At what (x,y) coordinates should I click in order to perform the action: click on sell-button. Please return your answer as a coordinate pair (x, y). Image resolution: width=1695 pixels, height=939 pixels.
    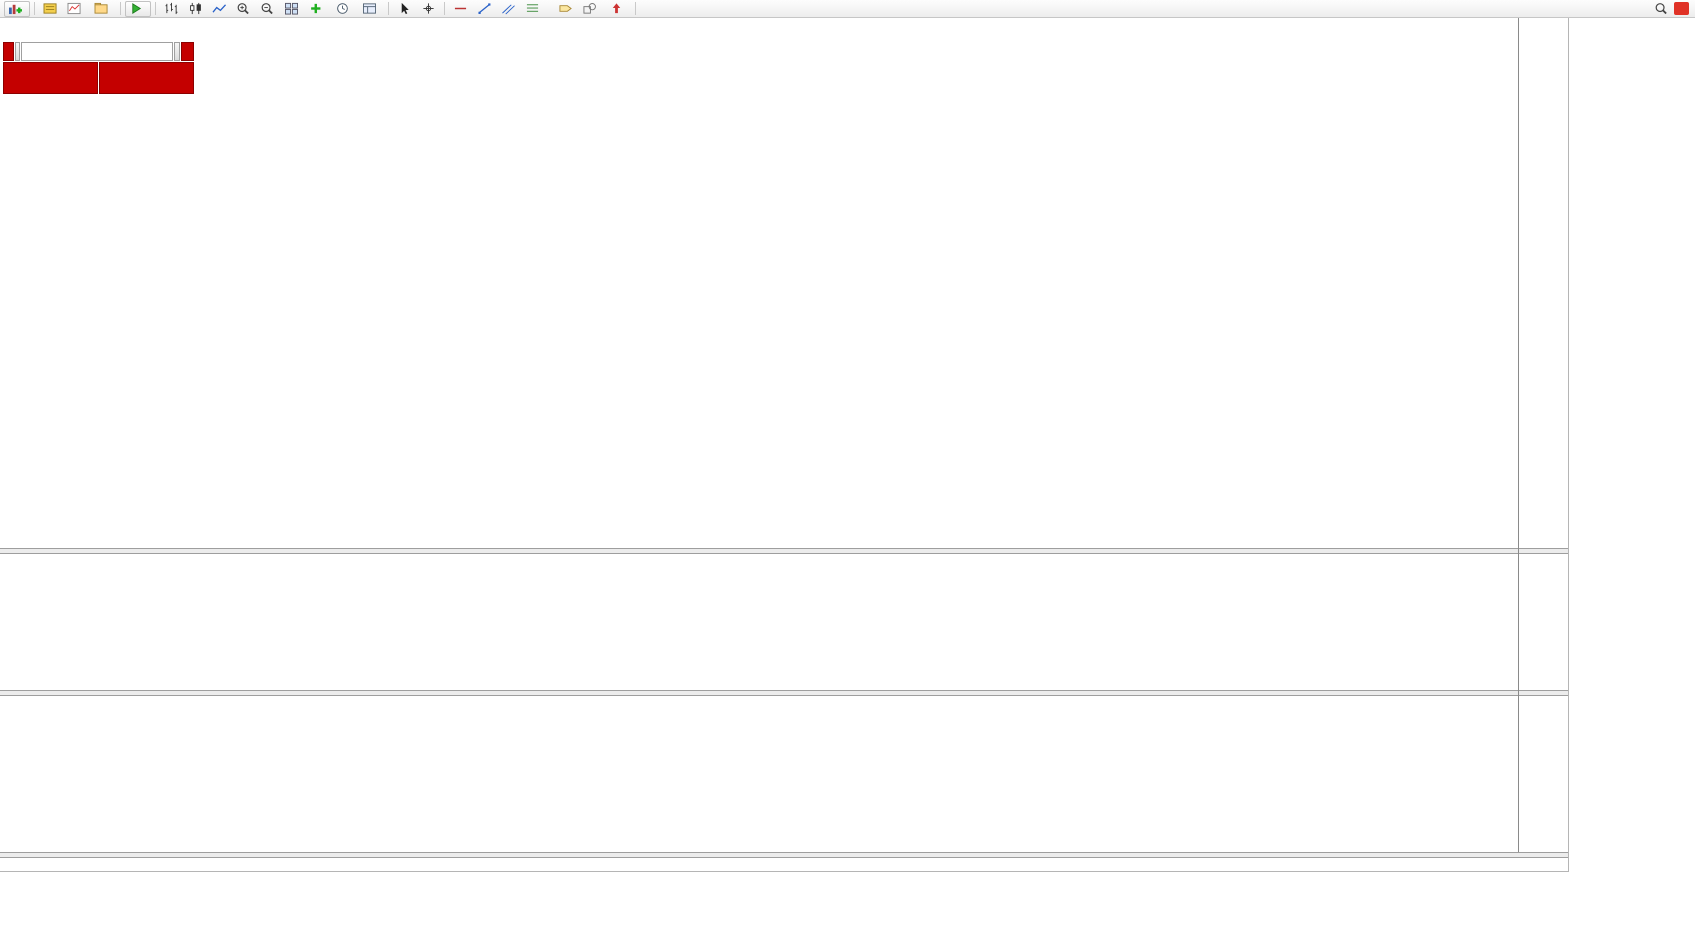
    Looking at the image, I should click on (9, 51).